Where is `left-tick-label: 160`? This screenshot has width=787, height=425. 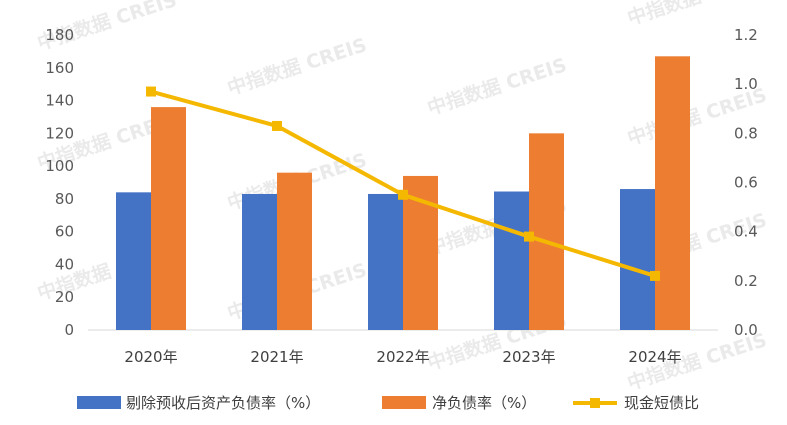
left-tick-label: 160 is located at coordinates (59, 68).